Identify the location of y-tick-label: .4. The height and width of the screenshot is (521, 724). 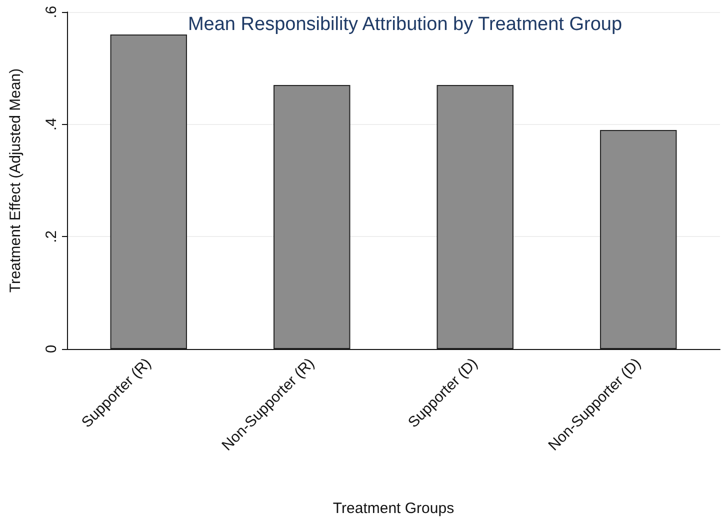
(51, 124).